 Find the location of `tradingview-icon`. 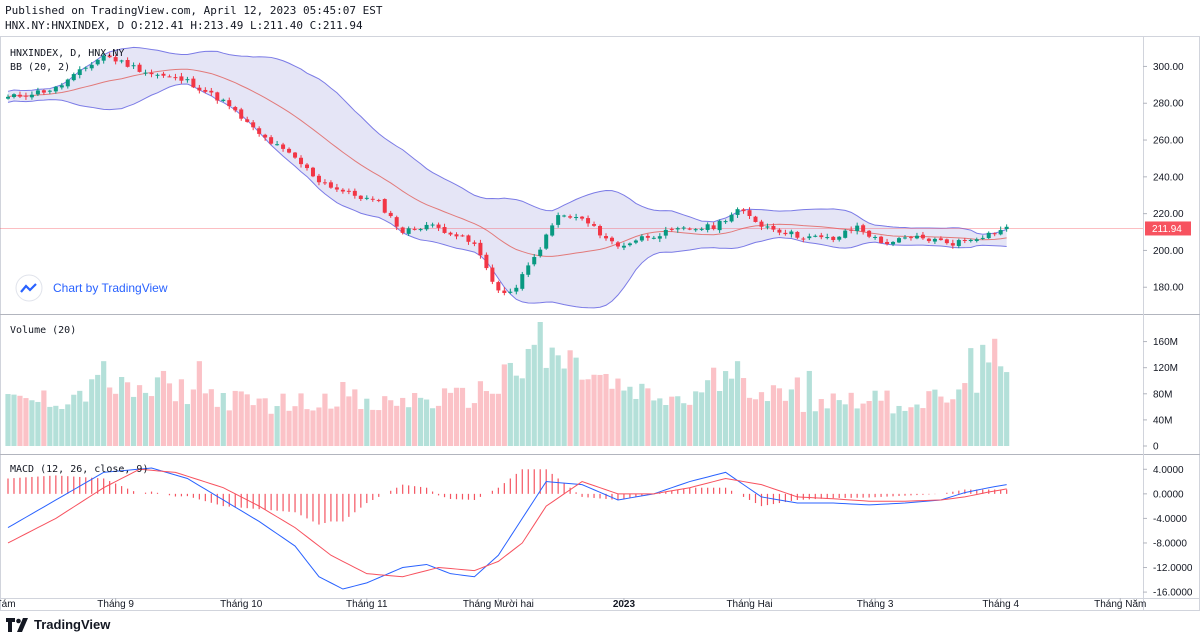

tradingview-icon is located at coordinates (17, 624).